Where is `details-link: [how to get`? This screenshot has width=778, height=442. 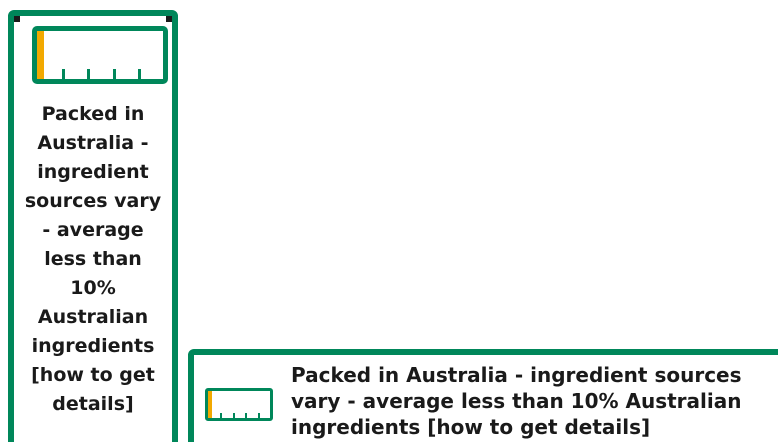
details-link: [how to get is located at coordinates (93, 375).